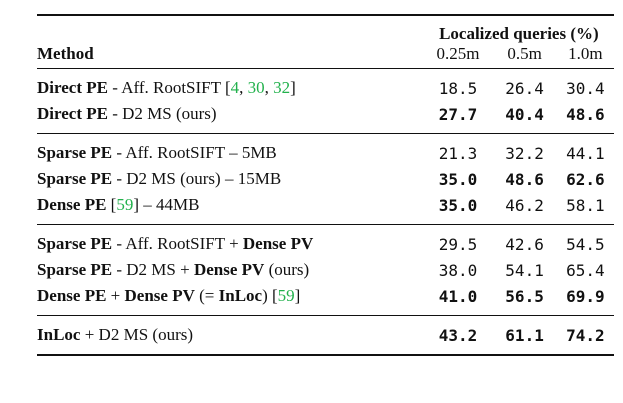  Describe the element at coordinates (458, 335) in the screenshot. I see `value-cell: 43.2` at that location.